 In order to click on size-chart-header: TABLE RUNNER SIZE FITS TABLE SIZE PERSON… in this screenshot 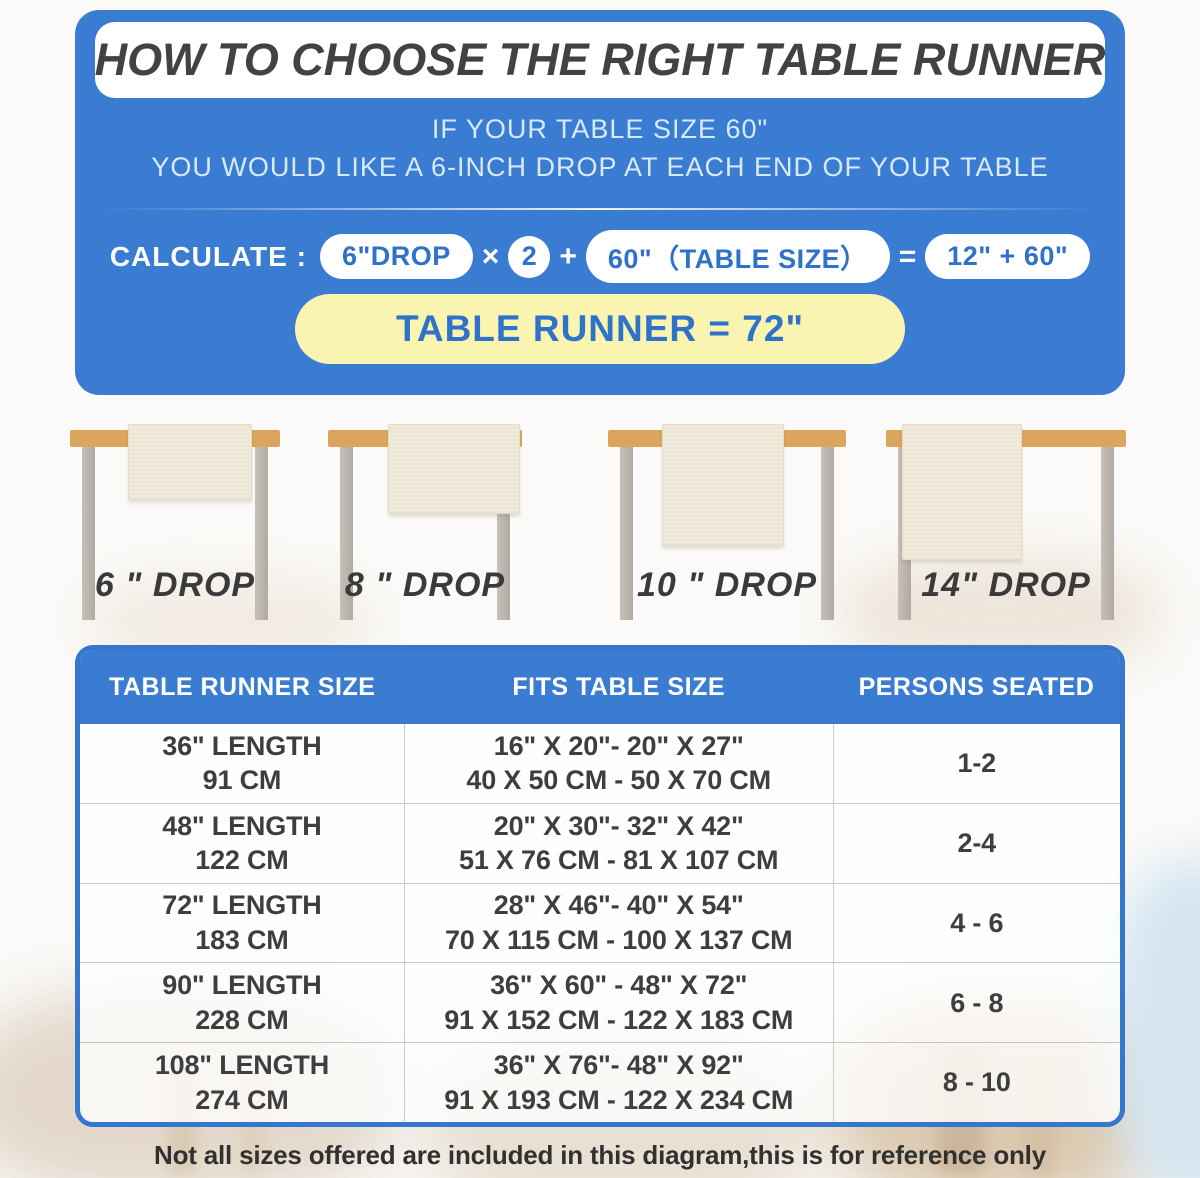, I will do `click(600, 687)`.